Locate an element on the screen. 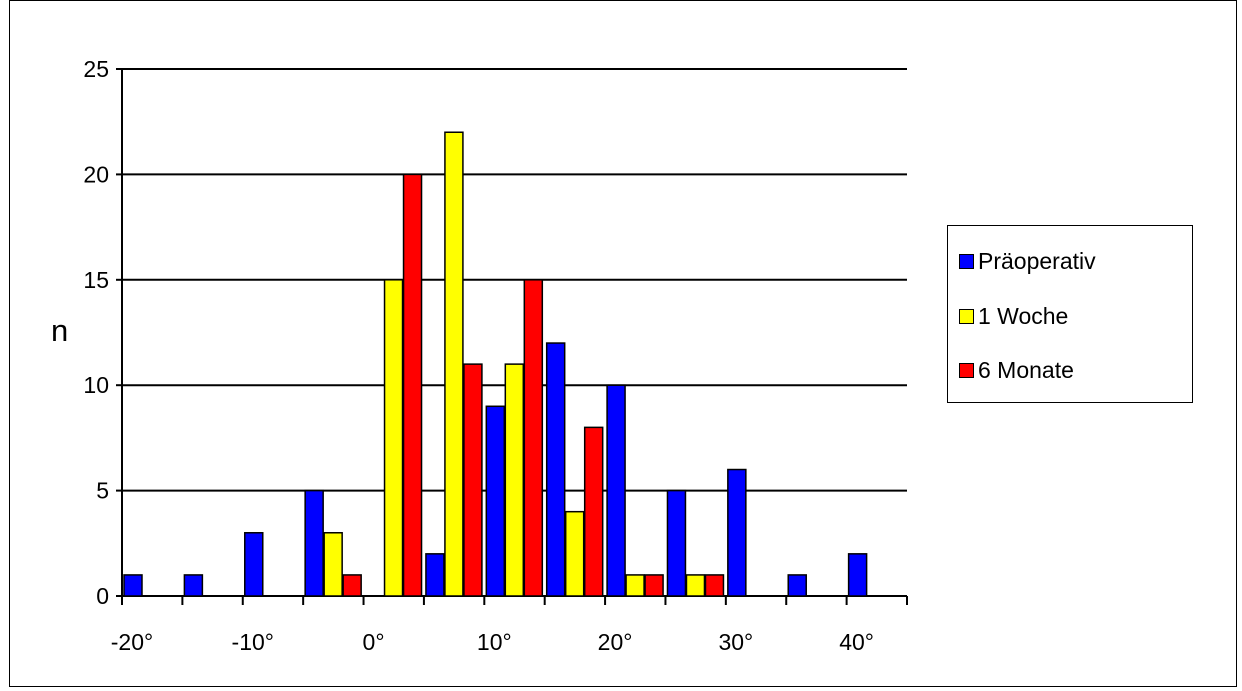 The image size is (1242, 691). x-tick-label: -20° is located at coordinates (132, 642).